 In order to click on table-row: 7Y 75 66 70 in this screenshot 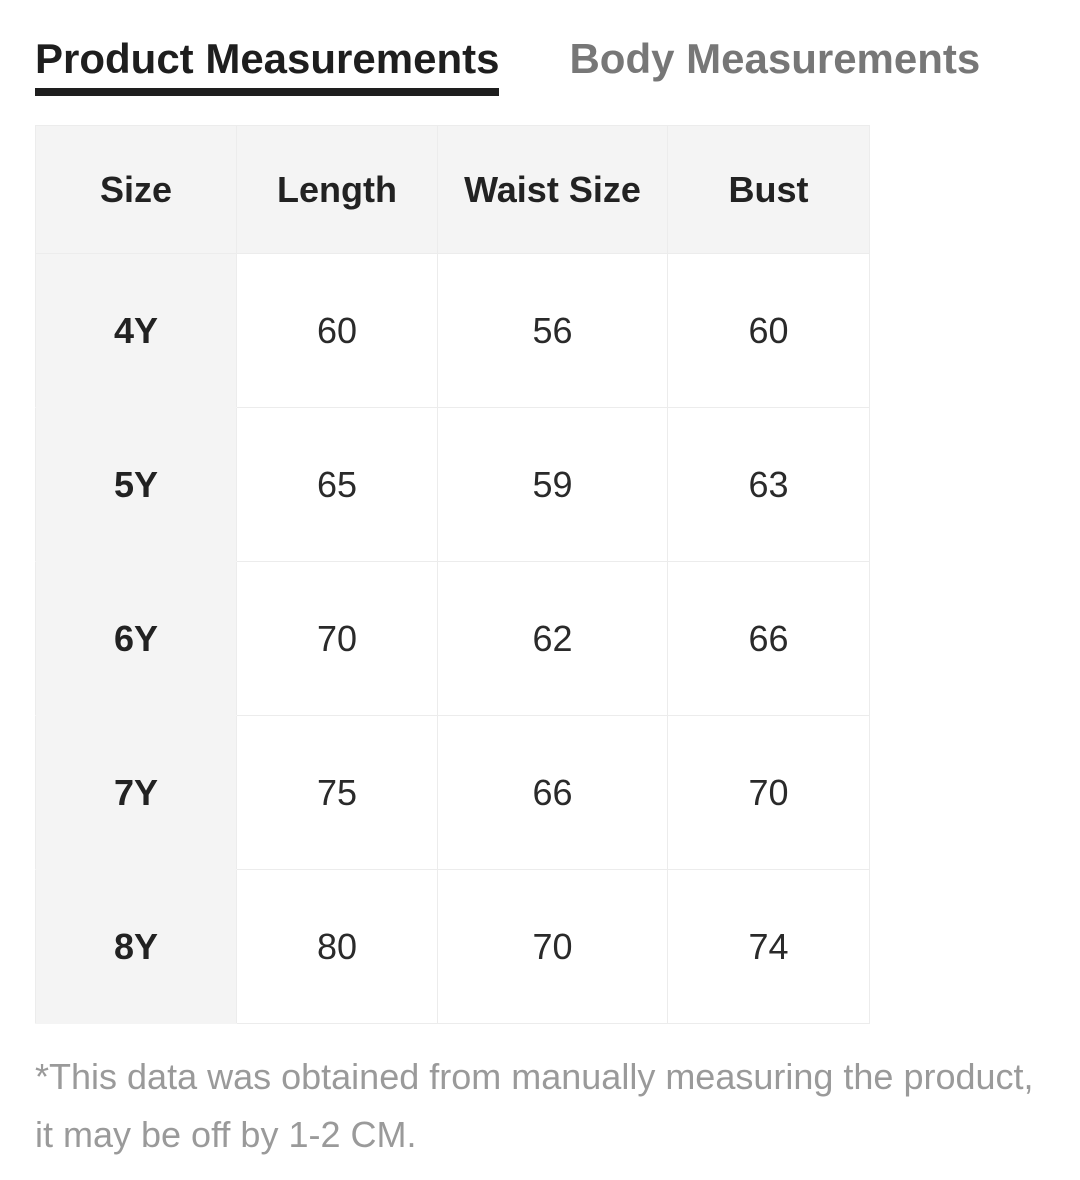, I will do `click(452, 792)`.